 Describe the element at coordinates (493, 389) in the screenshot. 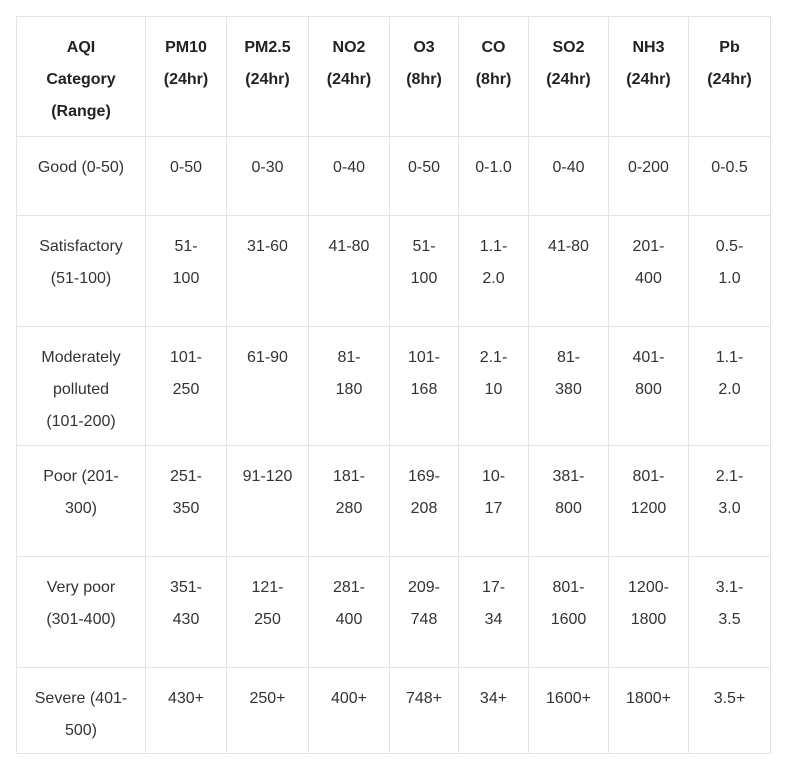

I see `cell-text-line: 10` at that location.